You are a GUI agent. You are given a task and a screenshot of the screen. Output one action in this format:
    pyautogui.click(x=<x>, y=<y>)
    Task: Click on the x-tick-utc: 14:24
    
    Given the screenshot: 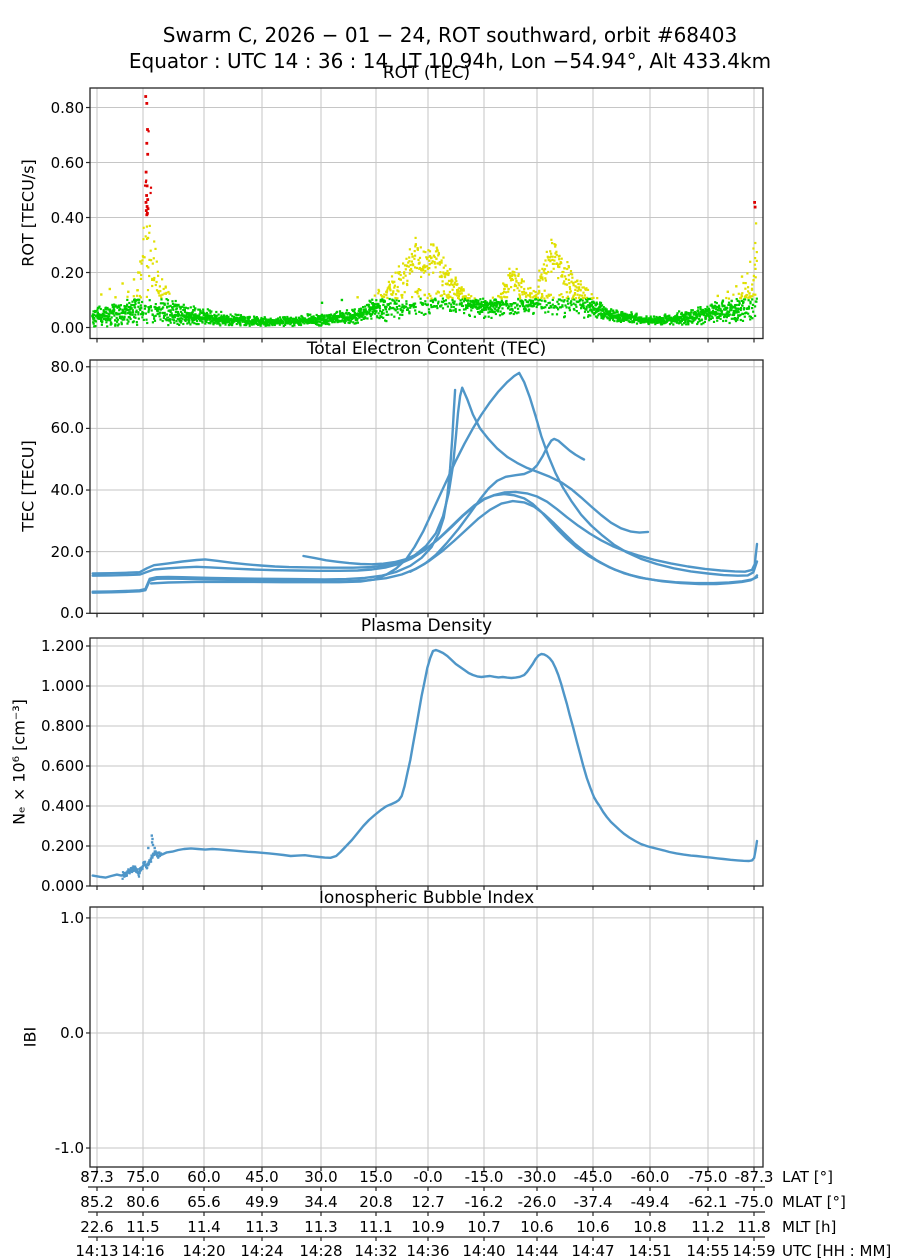 What is the action you would take?
    pyautogui.click(x=262, y=1251)
    